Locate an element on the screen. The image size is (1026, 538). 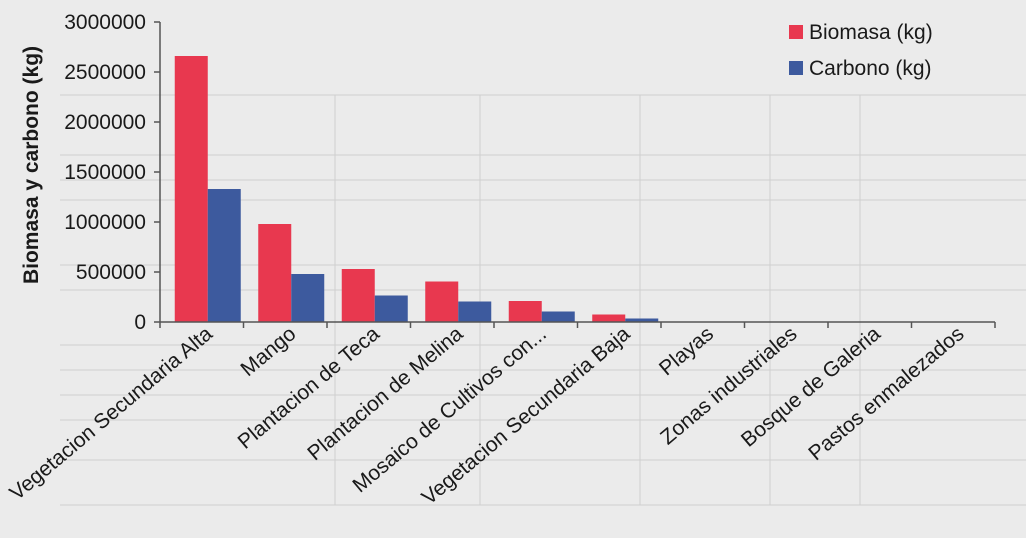
x-category-label: Pastos enmalezados is located at coordinates (886, 393).